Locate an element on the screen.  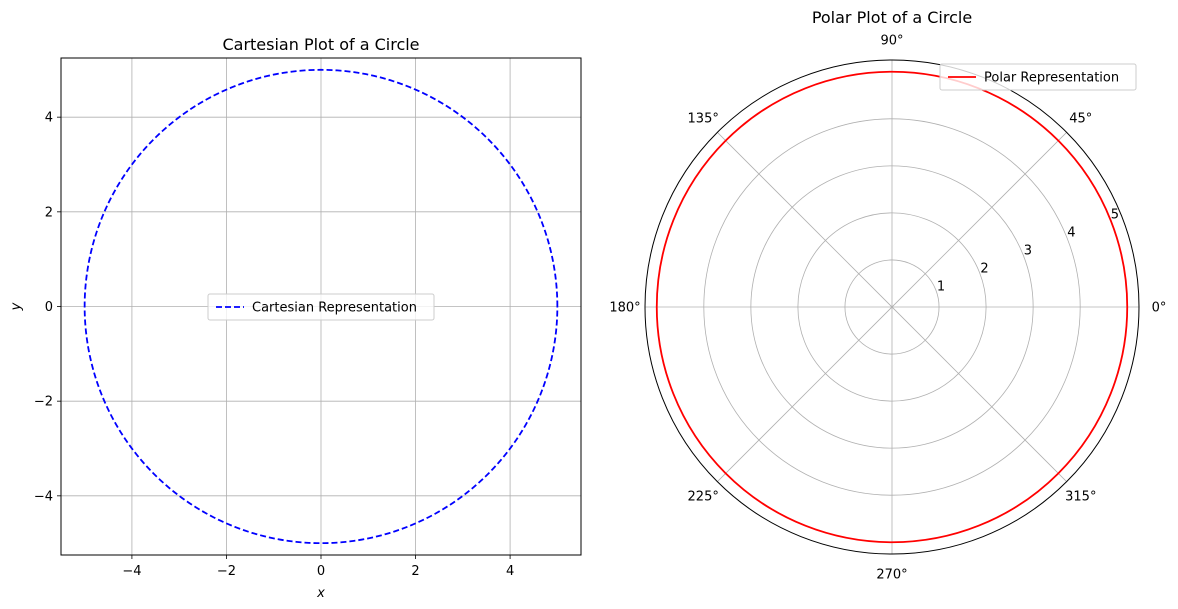
polar-radial-tick-label: 5 is located at coordinates (1115, 215).